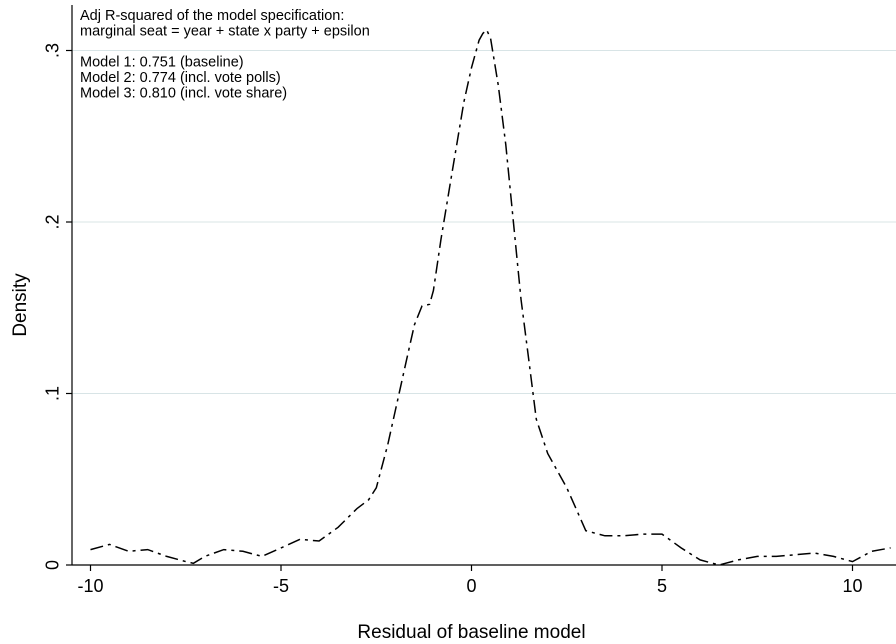  I want to click on x-tick-label: -5, so click(281, 586).